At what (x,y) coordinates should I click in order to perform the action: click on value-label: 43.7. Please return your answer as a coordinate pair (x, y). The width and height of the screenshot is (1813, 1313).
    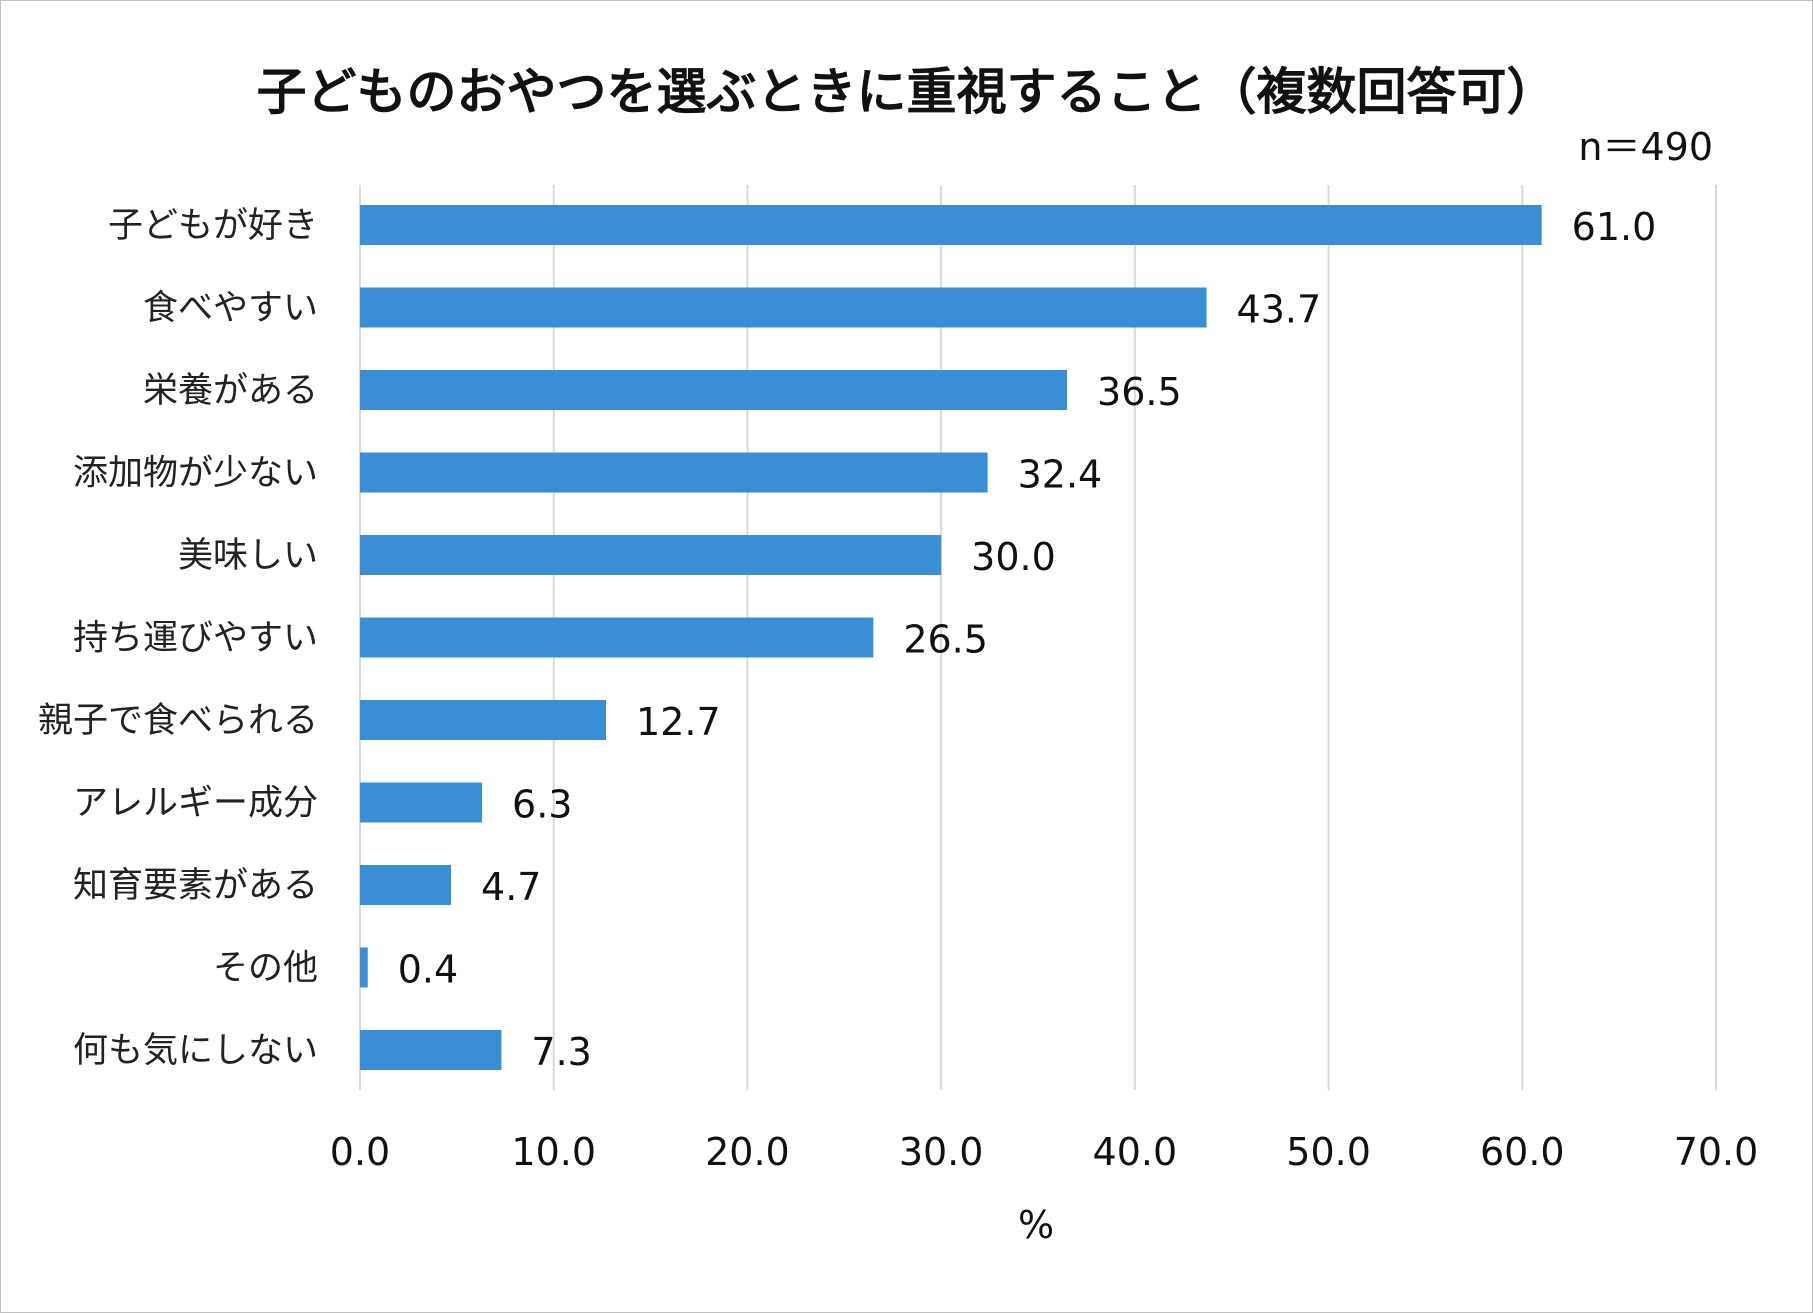
    Looking at the image, I should click on (1279, 310).